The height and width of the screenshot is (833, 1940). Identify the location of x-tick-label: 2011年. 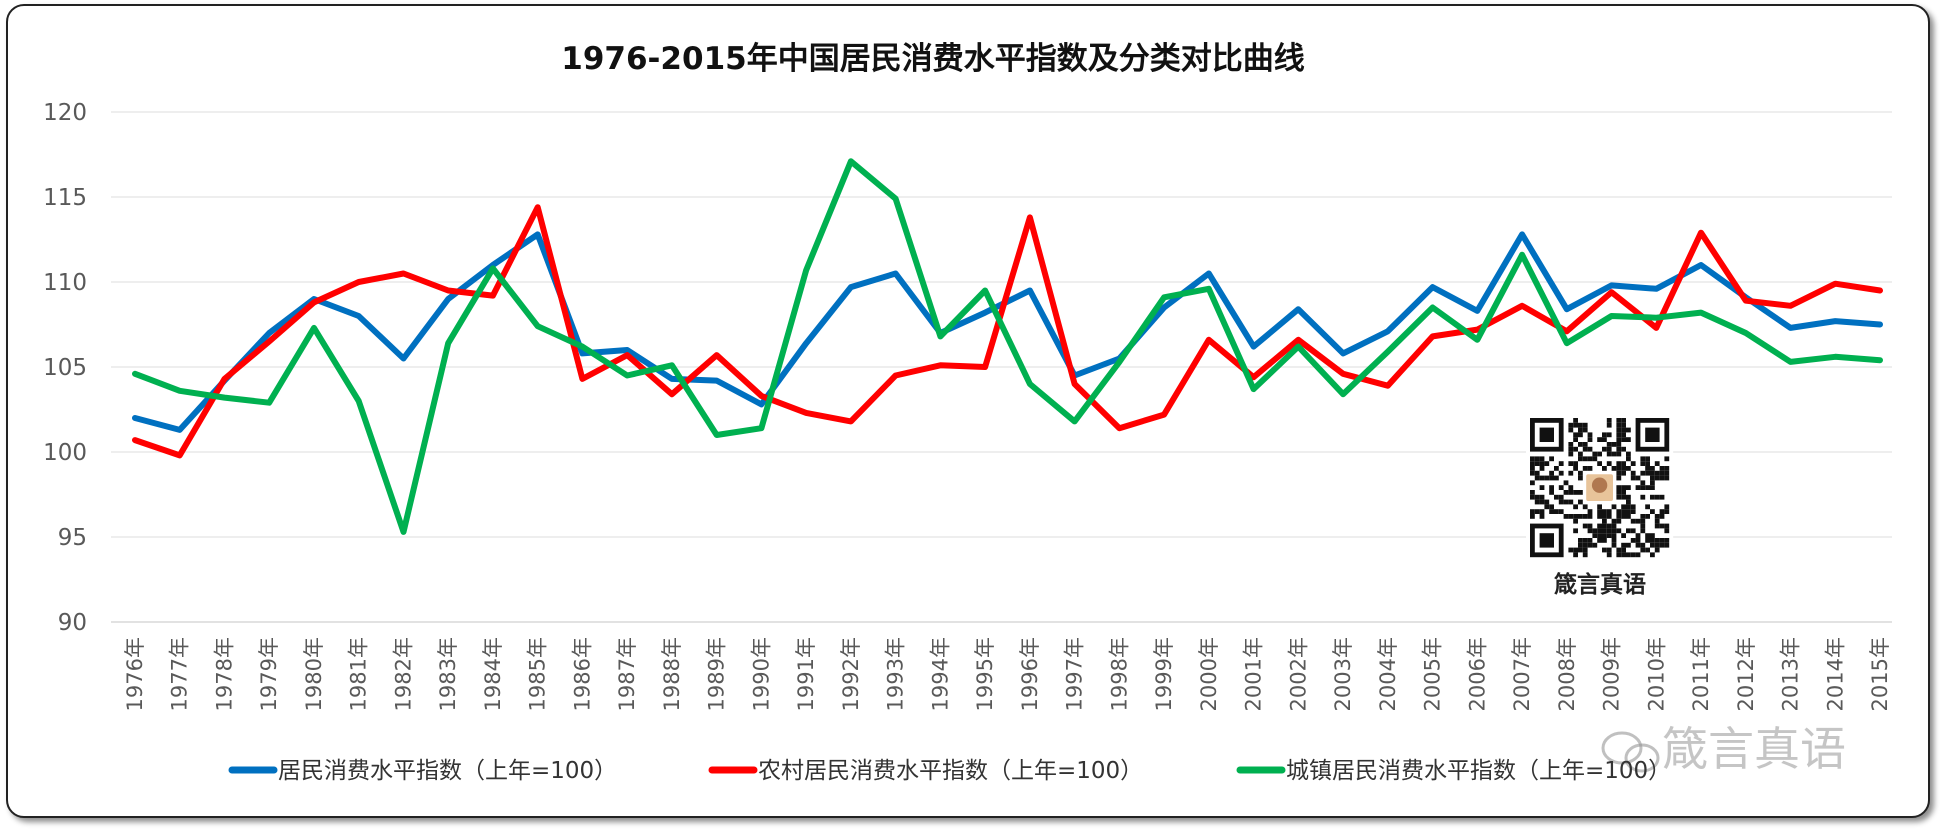
(1701, 674).